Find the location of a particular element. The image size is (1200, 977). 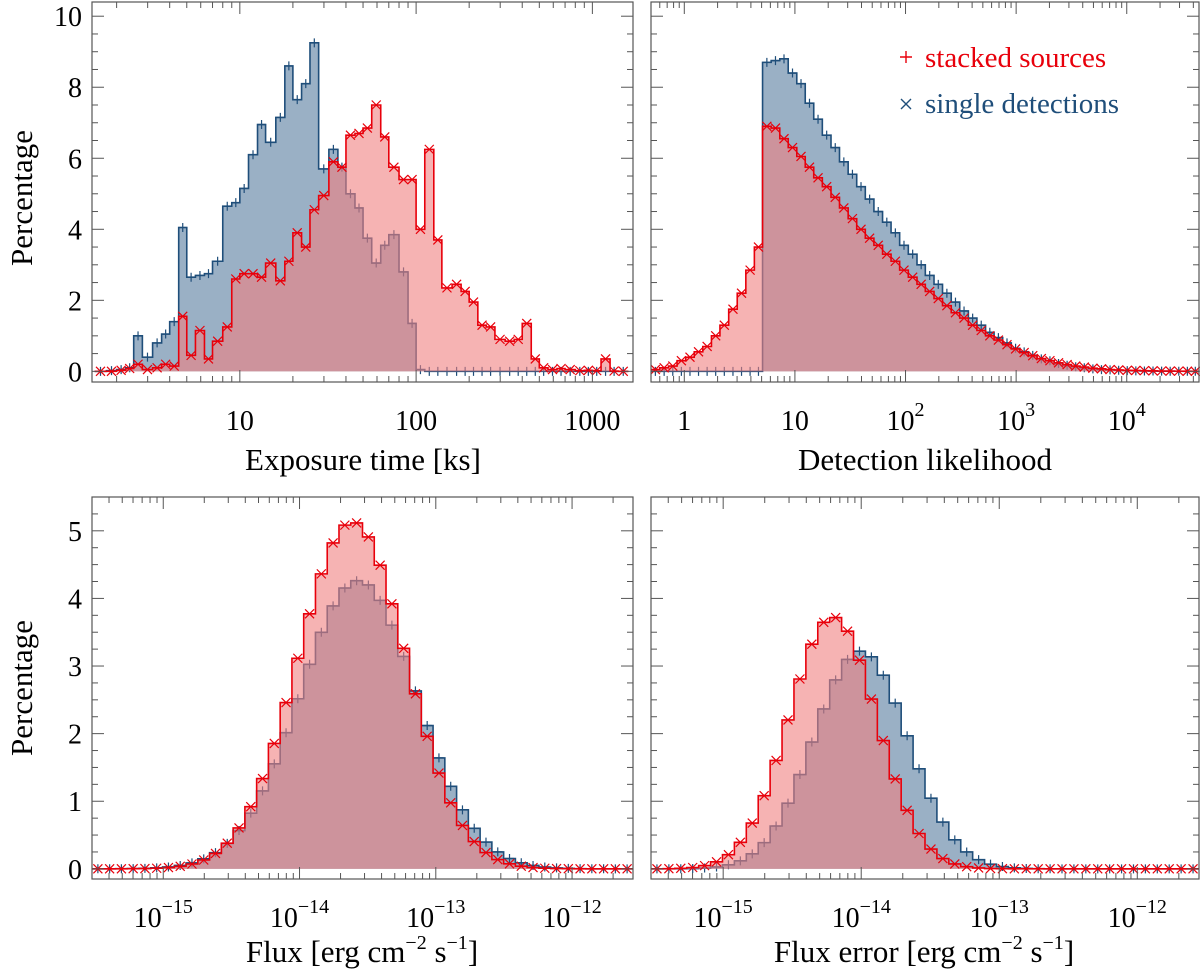

xlabel-exposure: Exposure time [ks] is located at coordinates (363, 459).